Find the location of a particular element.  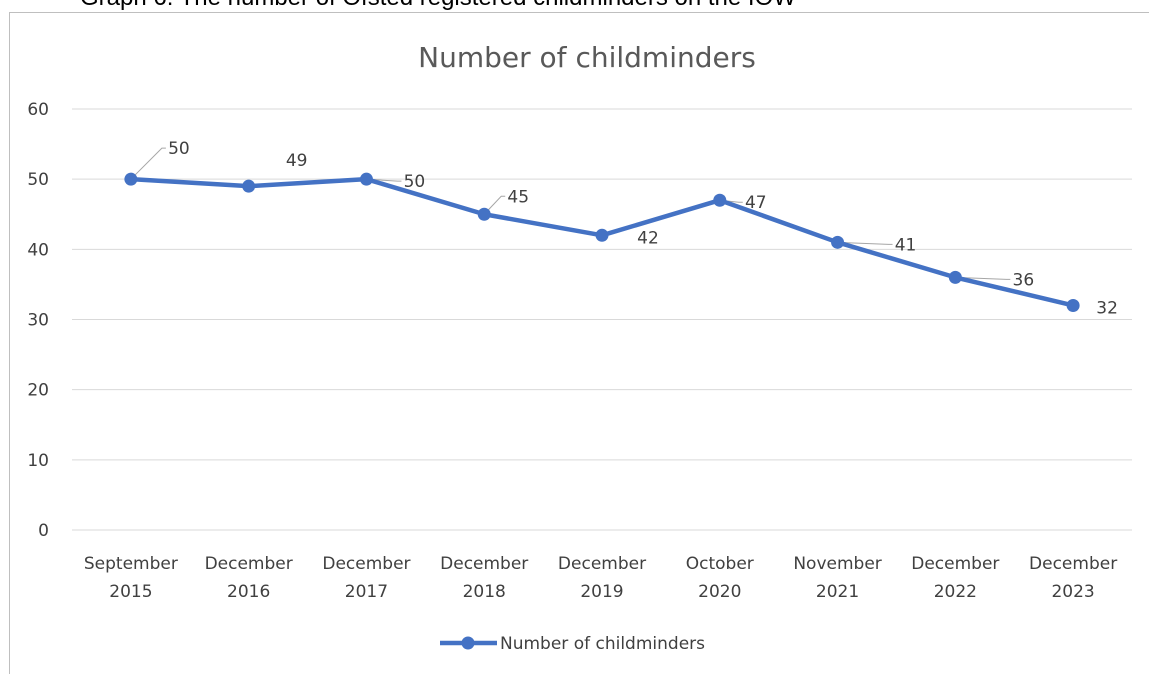

x-tick-label: November is located at coordinates (837, 564).